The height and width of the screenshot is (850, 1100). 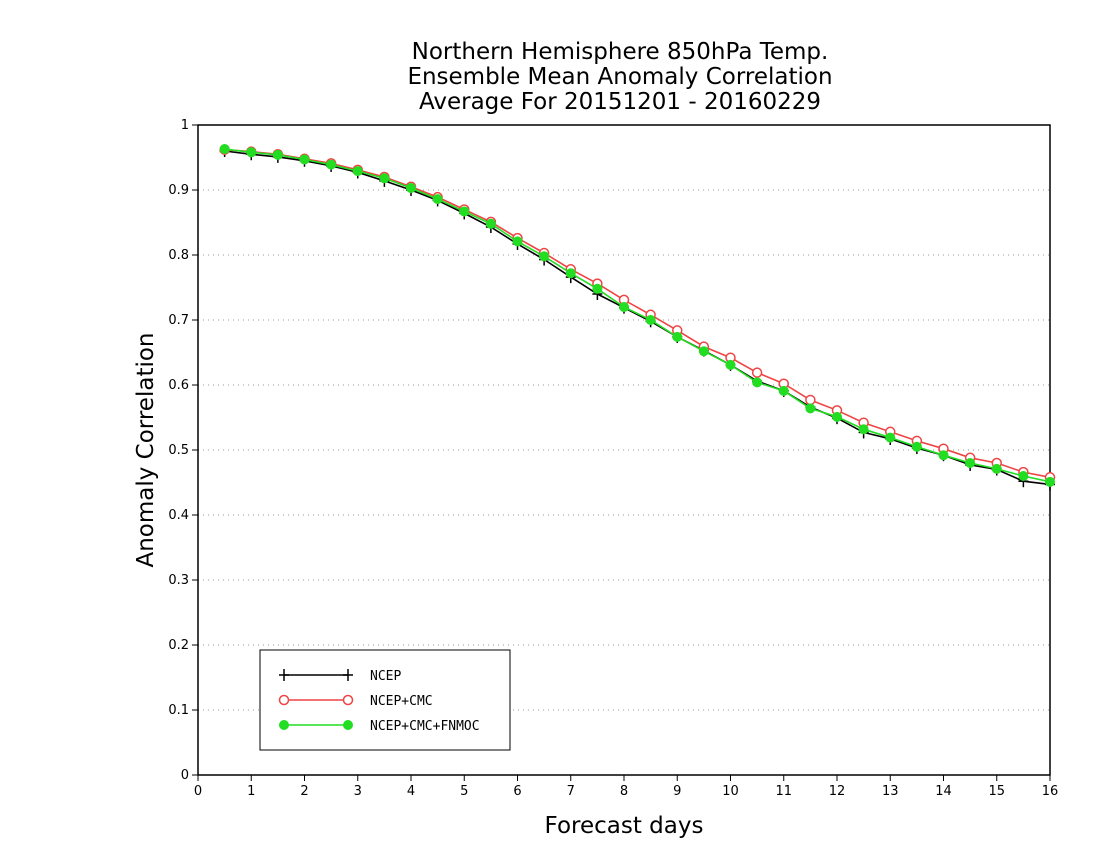 What do you see at coordinates (1050, 791) in the screenshot?
I see `x-tick-label: 16` at bounding box center [1050, 791].